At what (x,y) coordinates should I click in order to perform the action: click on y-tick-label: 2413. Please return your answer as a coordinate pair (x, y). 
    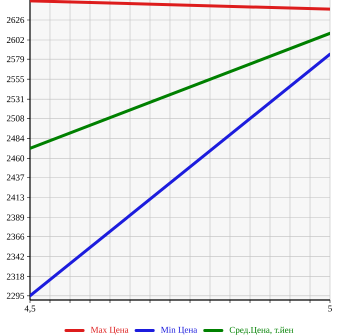
    Looking at the image, I should click on (15, 197).